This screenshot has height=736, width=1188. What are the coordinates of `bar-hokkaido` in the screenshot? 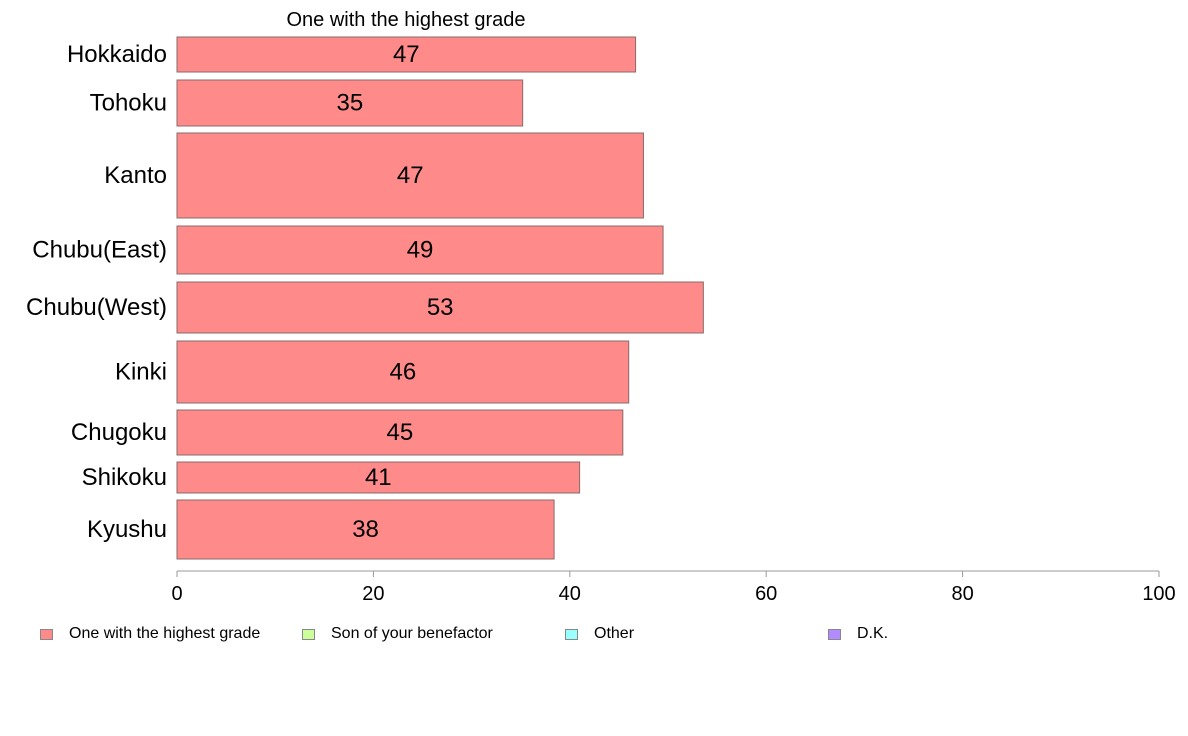 It's located at (406, 54).